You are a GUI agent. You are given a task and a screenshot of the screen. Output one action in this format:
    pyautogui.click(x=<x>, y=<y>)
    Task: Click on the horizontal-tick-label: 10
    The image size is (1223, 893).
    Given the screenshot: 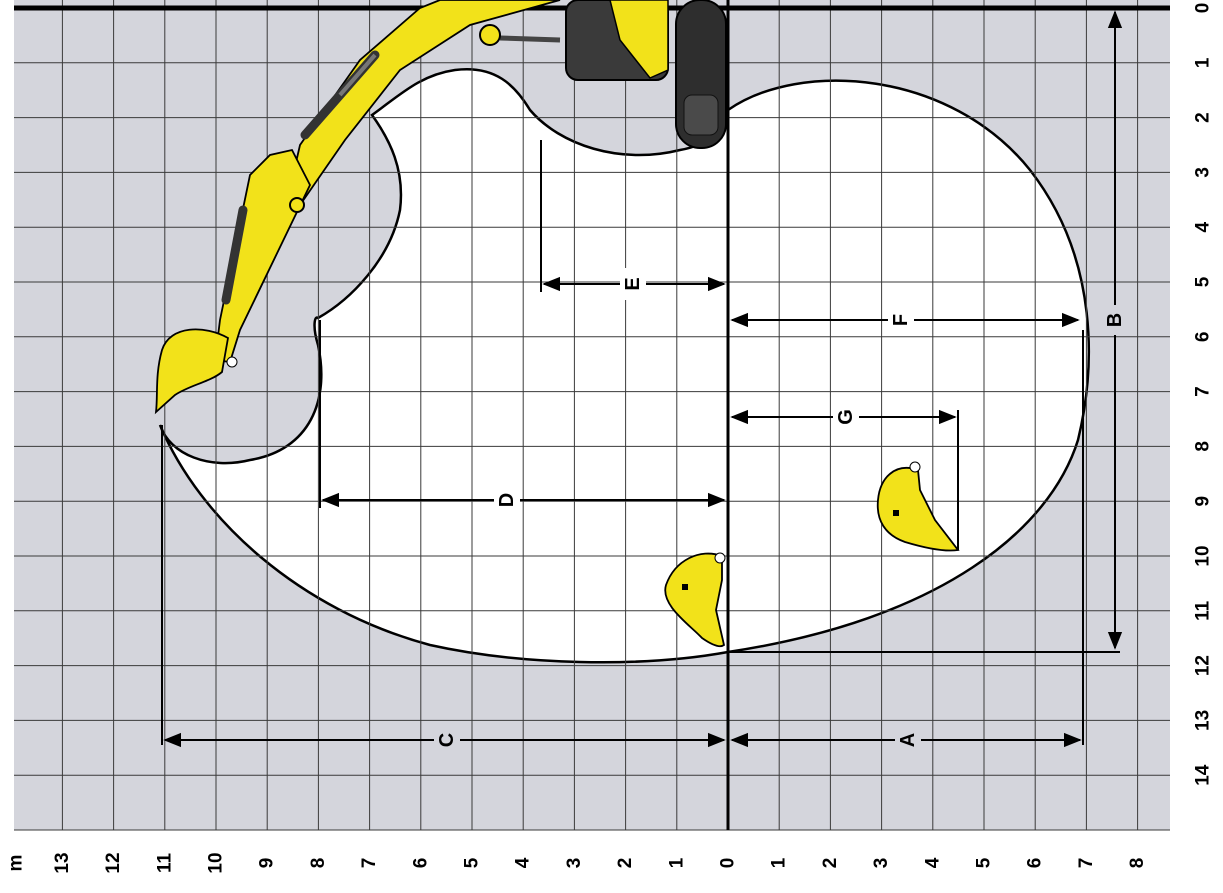 What is the action you would take?
    pyautogui.click(x=216, y=862)
    